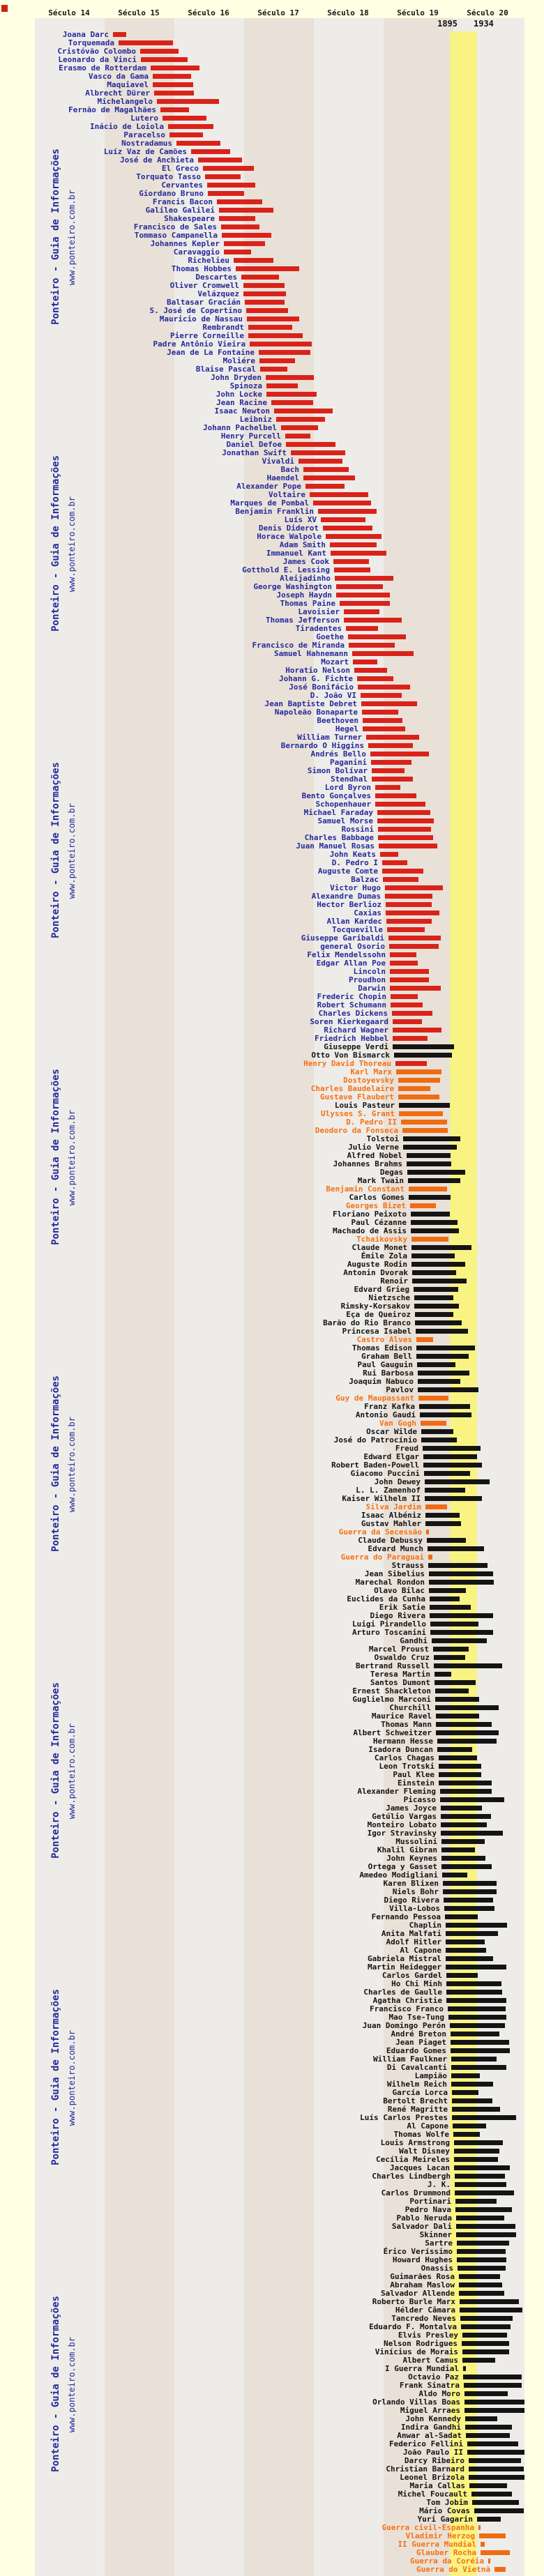 The image size is (544, 2576). Describe the element at coordinates (349, 905) in the screenshot. I see `person-label: Hector Berlioz` at that location.